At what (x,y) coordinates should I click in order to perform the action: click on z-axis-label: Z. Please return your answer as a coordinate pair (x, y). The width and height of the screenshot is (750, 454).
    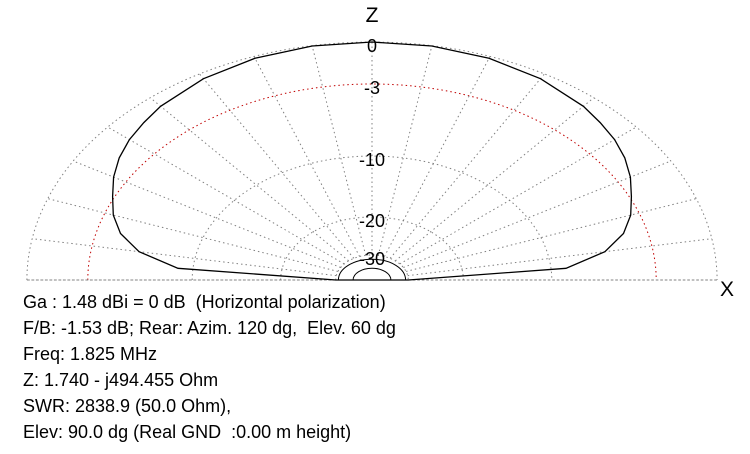
    Looking at the image, I should click on (372, 15).